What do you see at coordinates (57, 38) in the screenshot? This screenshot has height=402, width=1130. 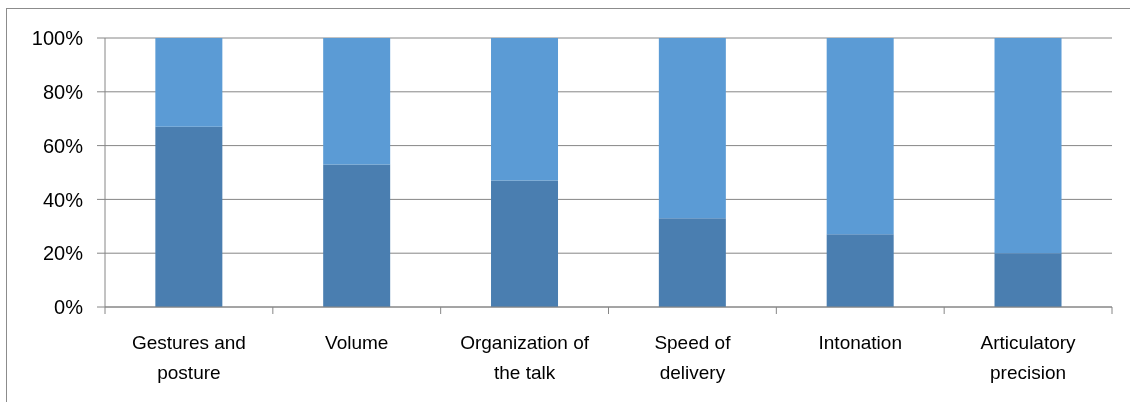 I see `y-tick-label: 100%` at bounding box center [57, 38].